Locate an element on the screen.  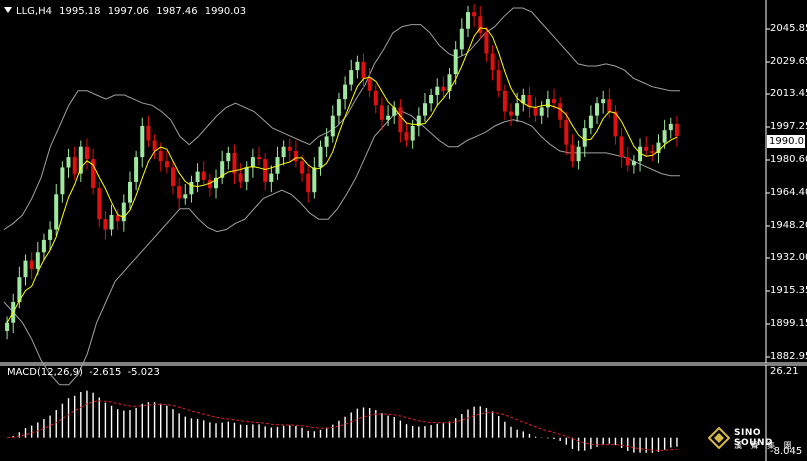
macd-value-2: -5.023 is located at coordinates (143, 372).